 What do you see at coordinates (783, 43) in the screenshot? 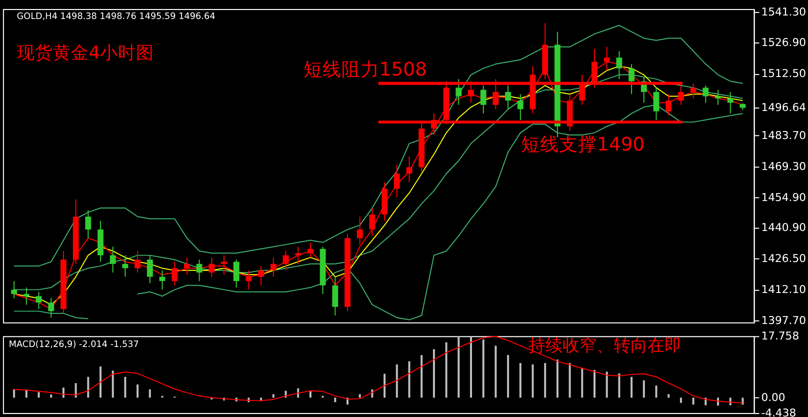
I see `y-tick-label: 1526.90` at bounding box center [783, 43].